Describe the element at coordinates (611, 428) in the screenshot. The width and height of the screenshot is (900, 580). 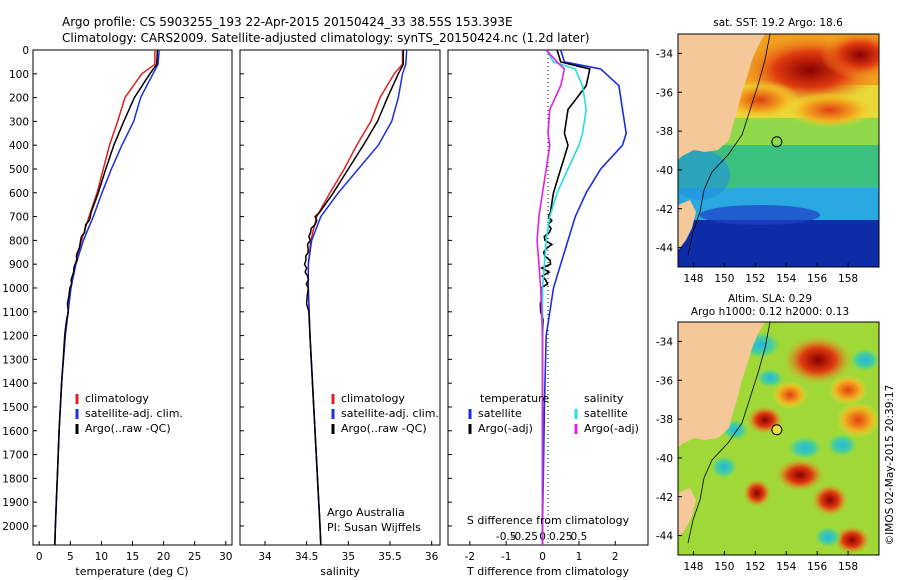
I see `legend-label-3: Argo(-adj)` at that location.